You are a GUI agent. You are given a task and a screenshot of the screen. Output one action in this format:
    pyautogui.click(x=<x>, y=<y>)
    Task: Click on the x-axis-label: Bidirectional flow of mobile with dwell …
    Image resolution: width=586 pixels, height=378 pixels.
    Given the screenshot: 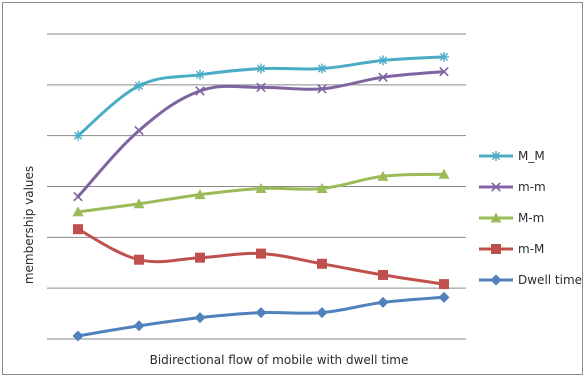 What is the action you would take?
    pyautogui.click(x=279, y=360)
    